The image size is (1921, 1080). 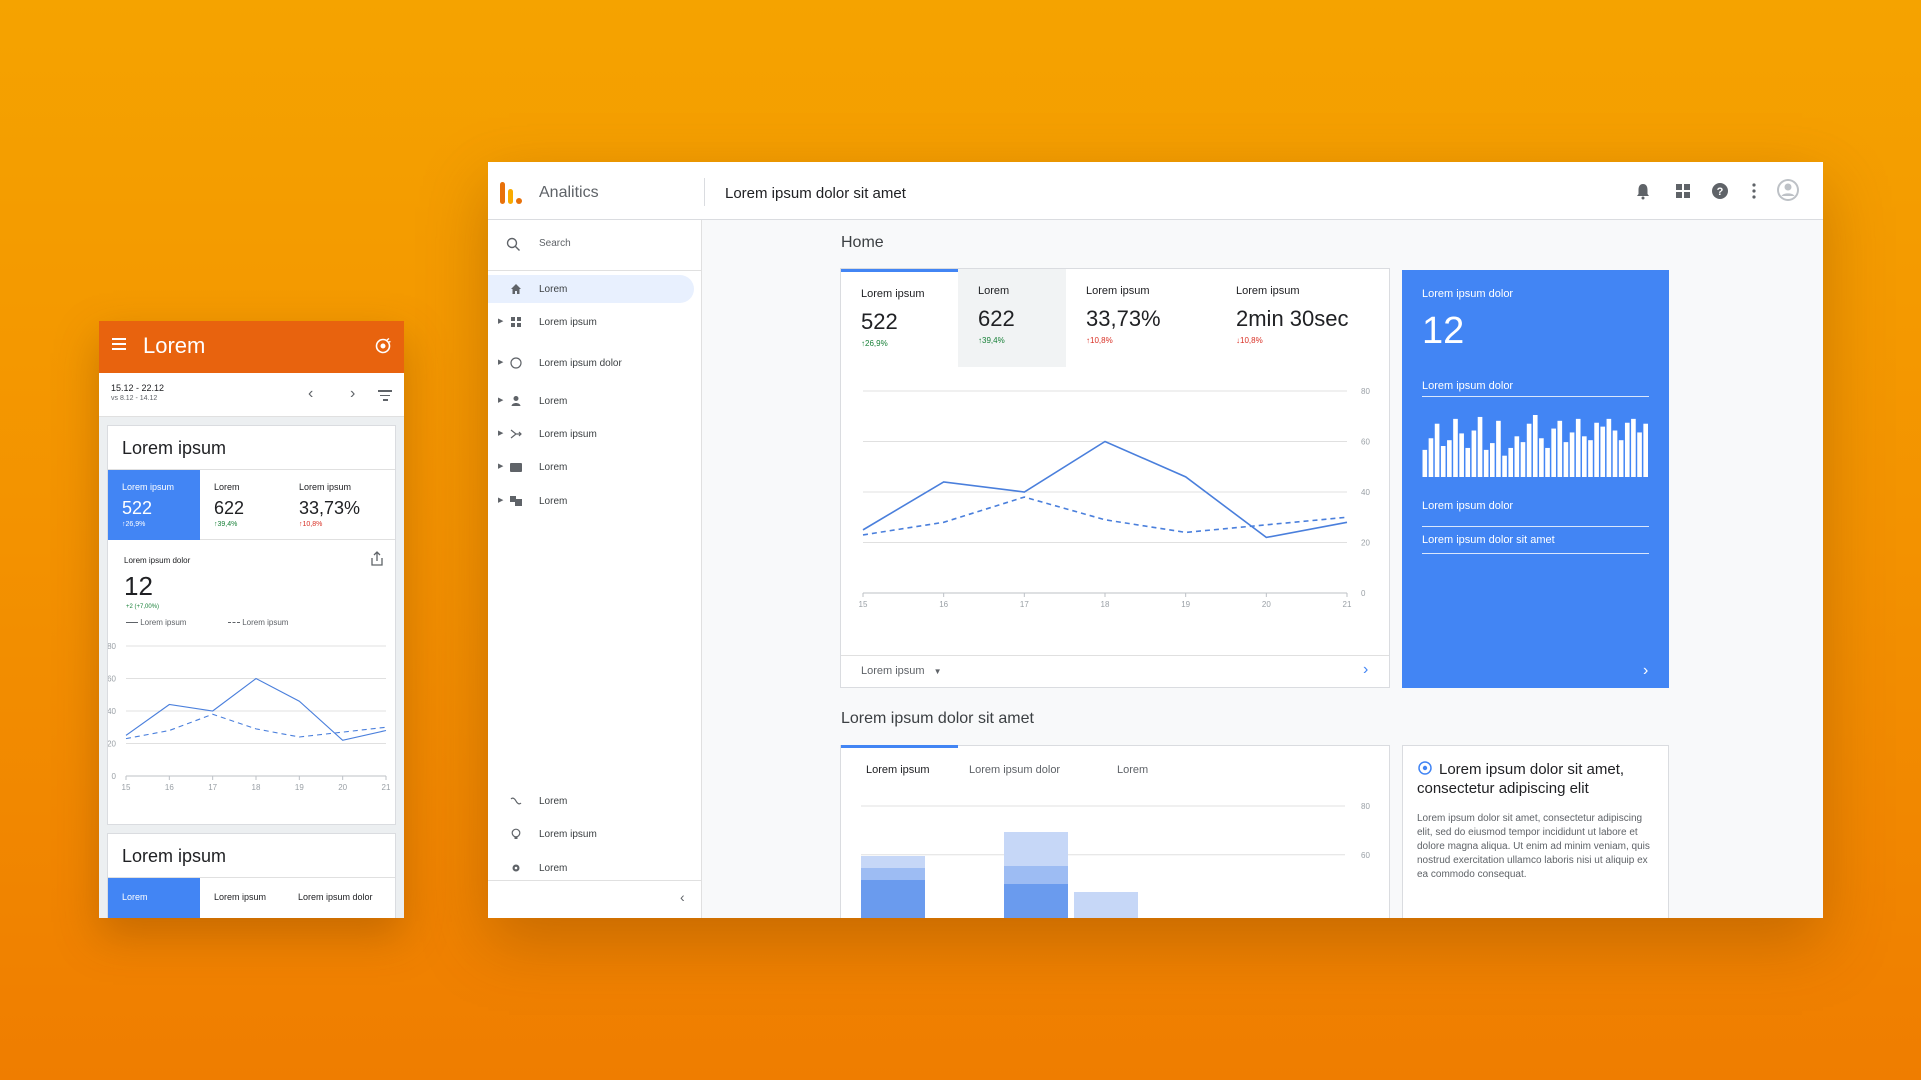 What do you see at coordinates (112, 711) in the screenshot?
I see `y-tick-label: 40` at bounding box center [112, 711].